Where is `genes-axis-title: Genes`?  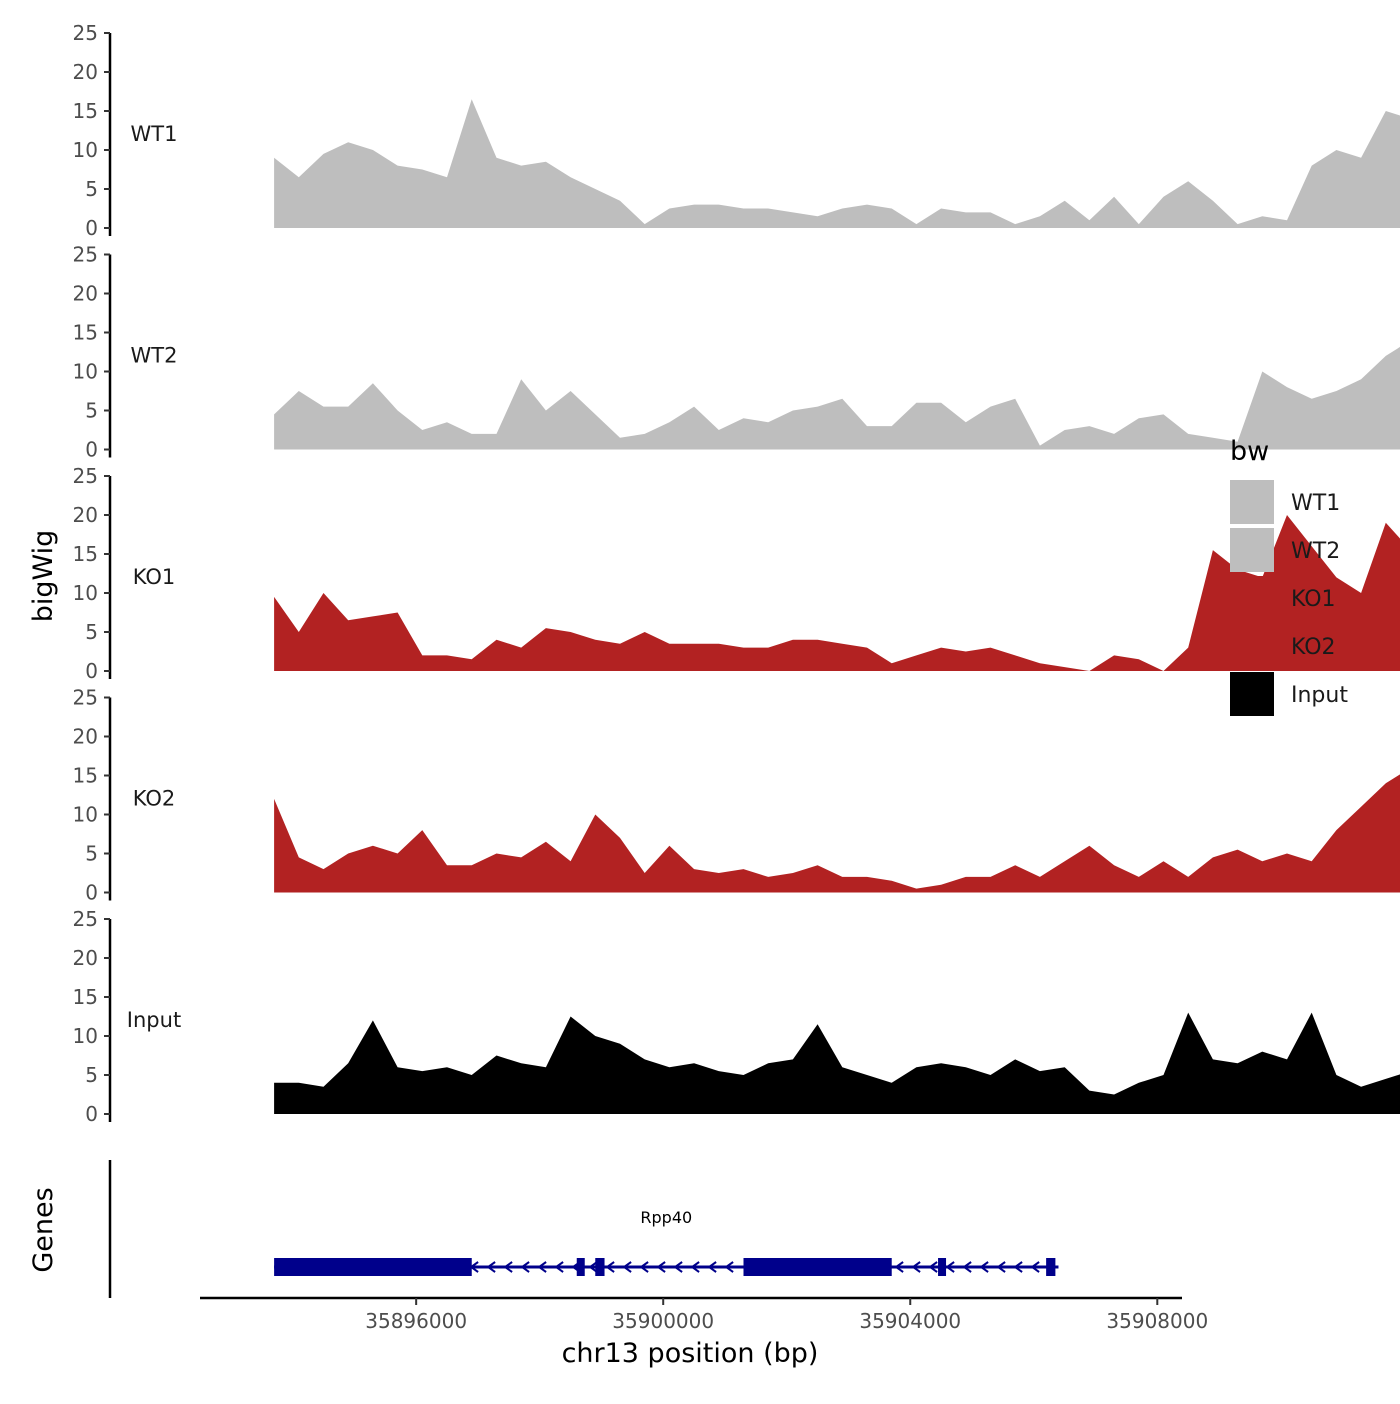 genes-axis-title: Genes is located at coordinates (43, 1229).